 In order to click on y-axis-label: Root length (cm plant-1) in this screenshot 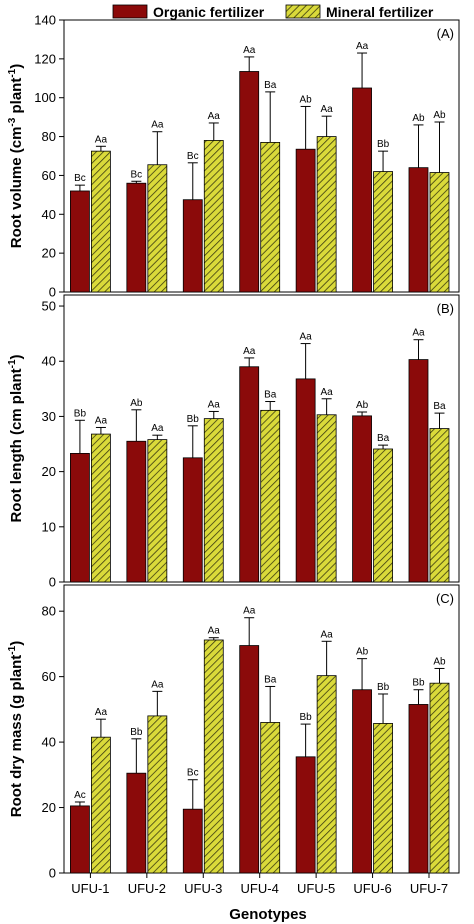, I will do `click(16, 438)`.